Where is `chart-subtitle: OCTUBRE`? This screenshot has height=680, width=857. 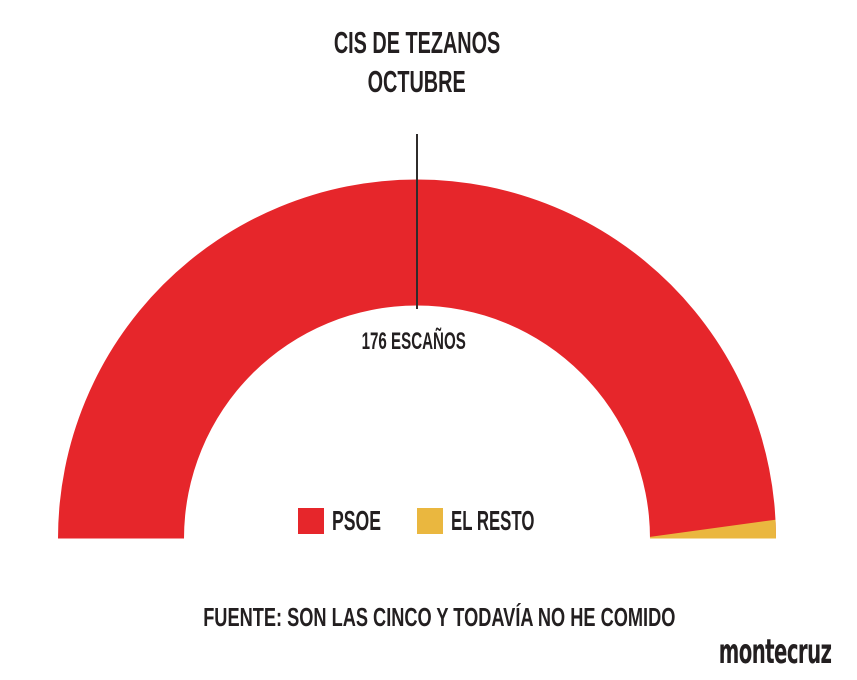 chart-subtitle: OCTUBRE is located at coordinates (417, 82).